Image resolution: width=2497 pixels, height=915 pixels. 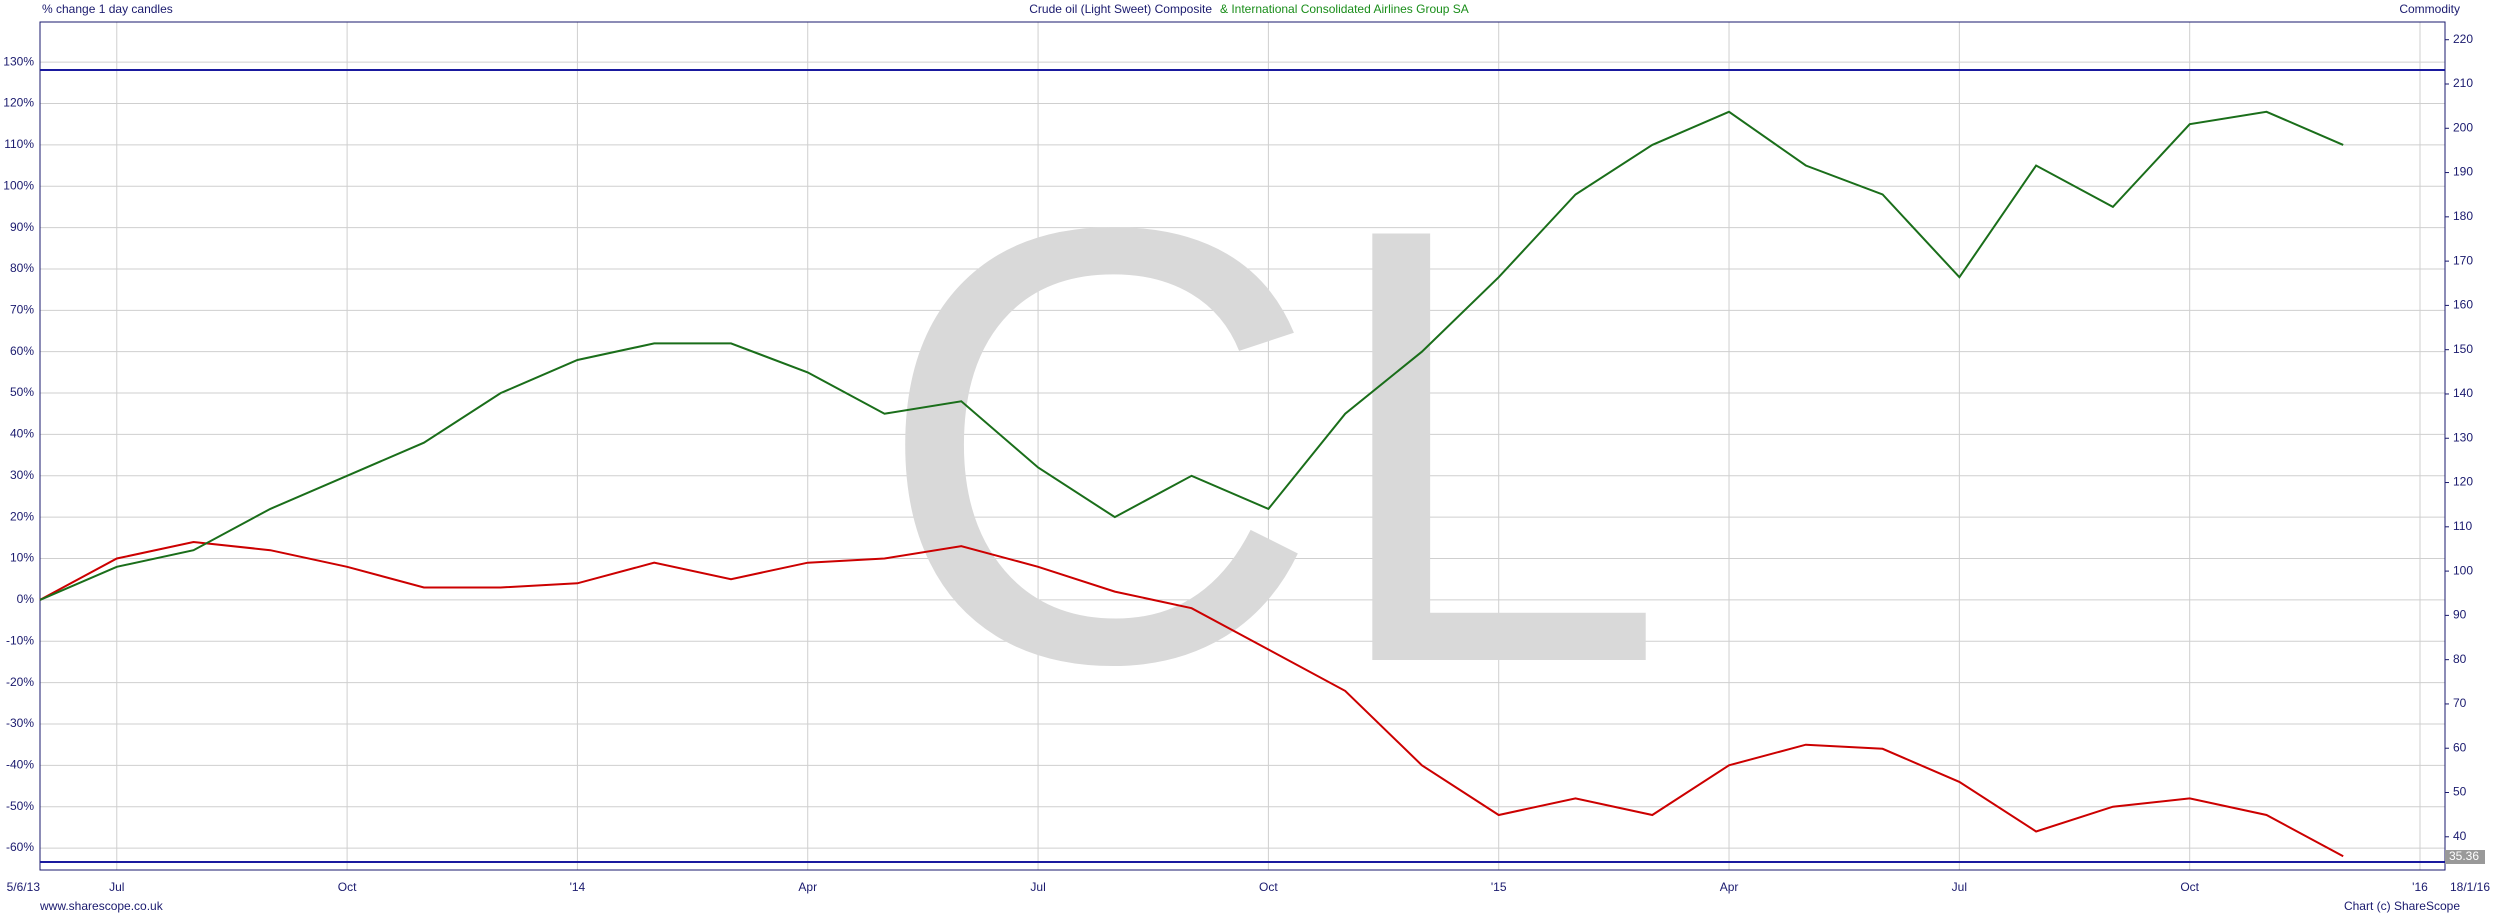 What do you see at coordinates (20, 682) in the screenshot?
I see `y-tick-label: -20%` at bounding box center [20, 682].